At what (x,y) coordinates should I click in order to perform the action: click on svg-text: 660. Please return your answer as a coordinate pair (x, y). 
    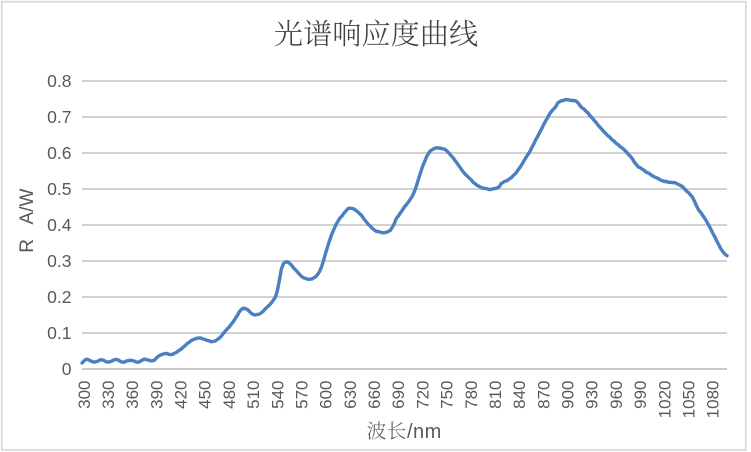
    Looking at the image, I should click on (374, 395).